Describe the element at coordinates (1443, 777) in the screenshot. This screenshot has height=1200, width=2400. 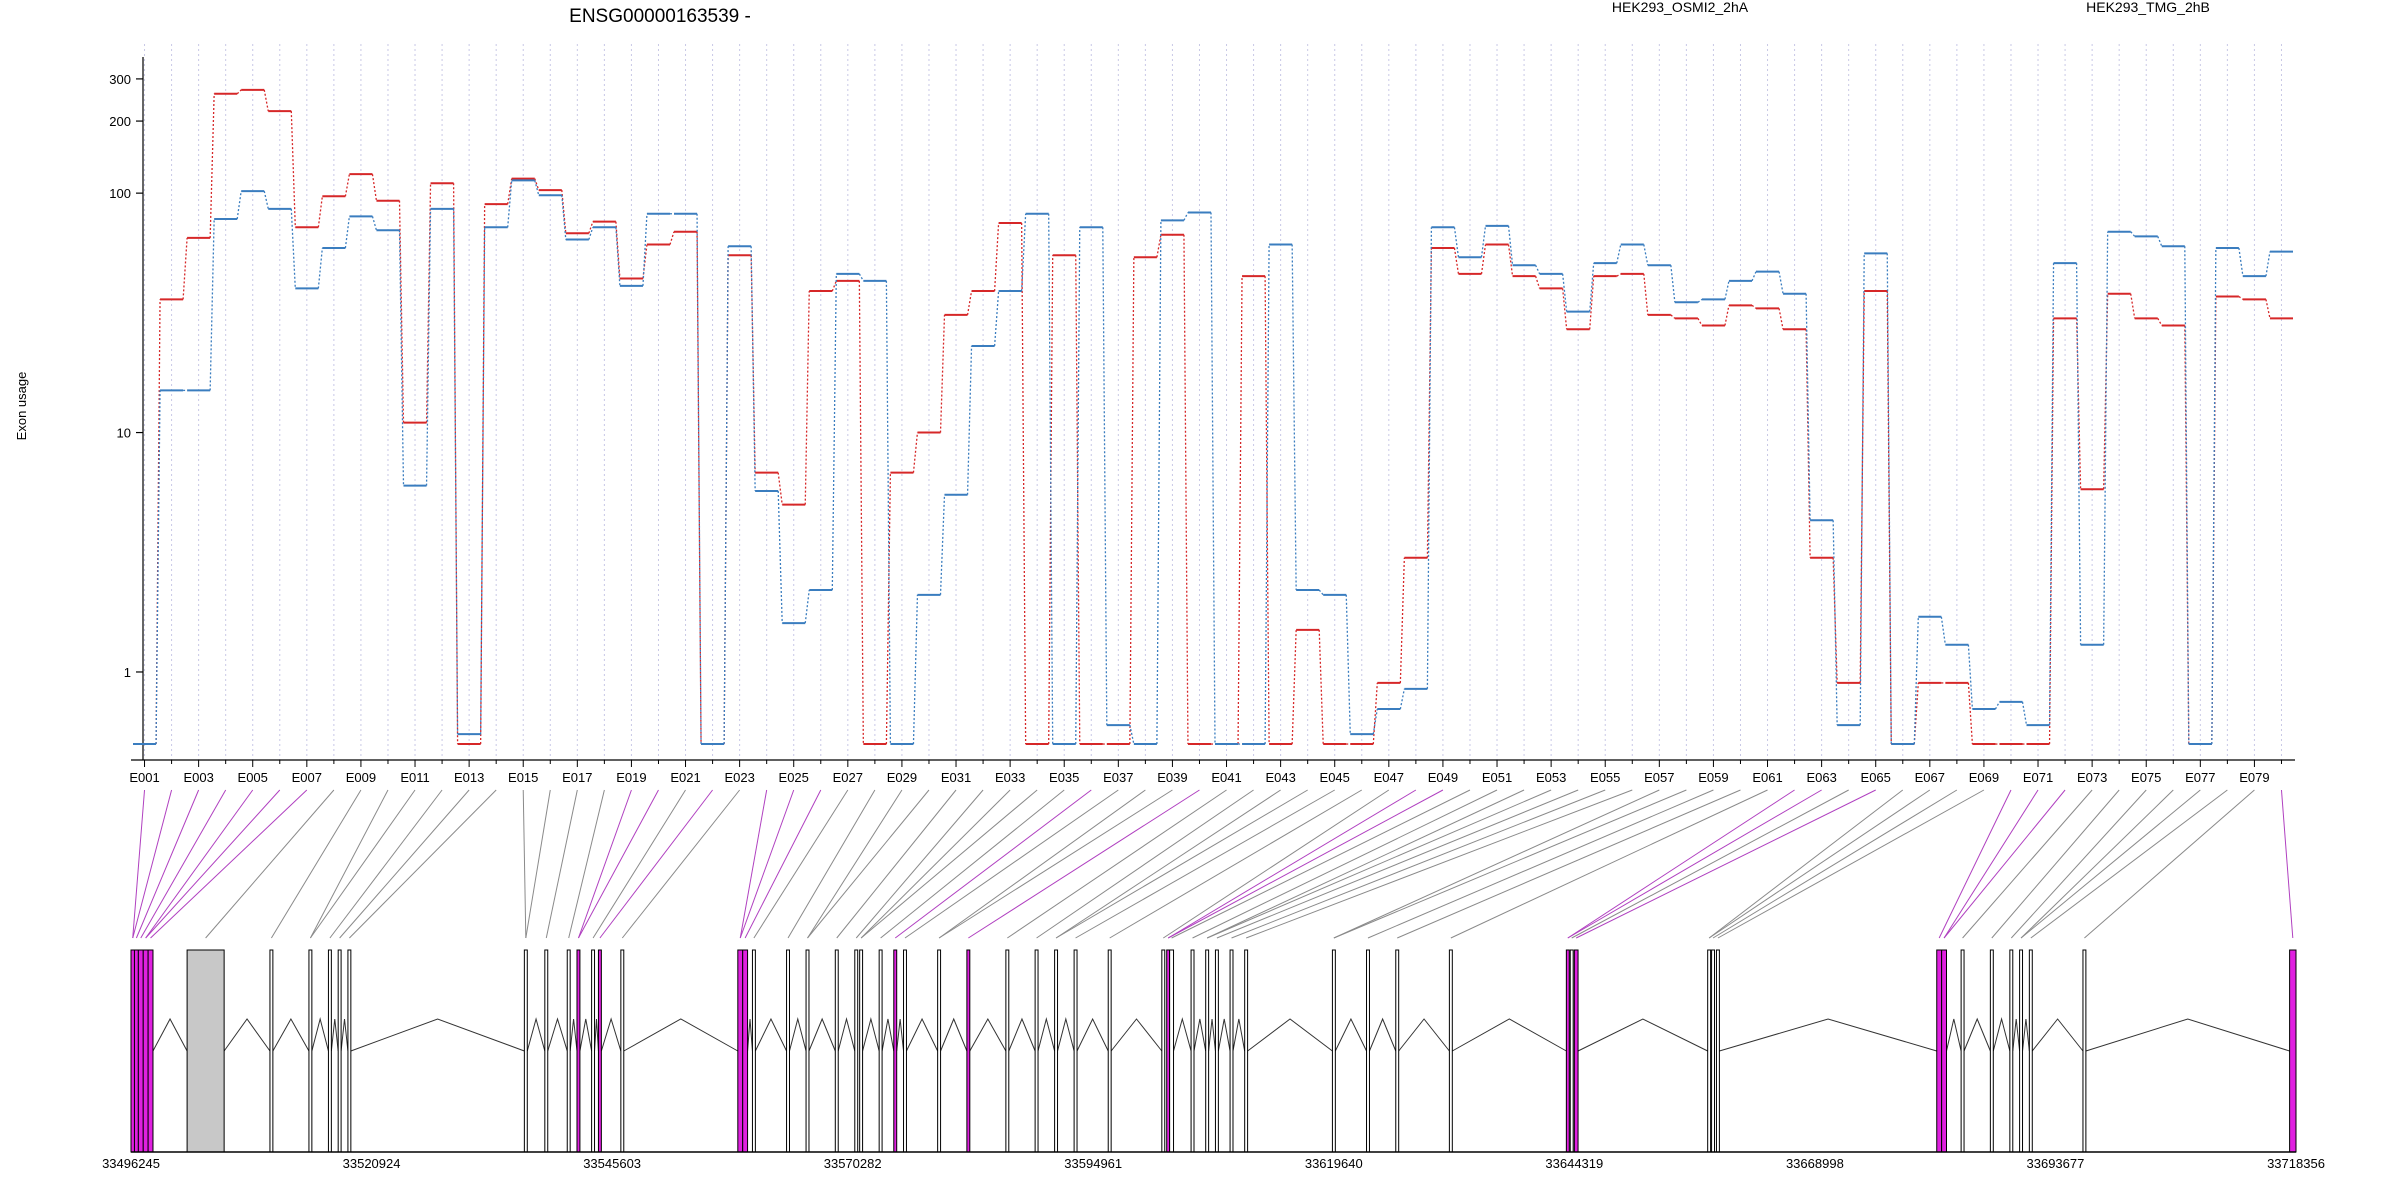
I see `x-tick-label: E049` at that location.